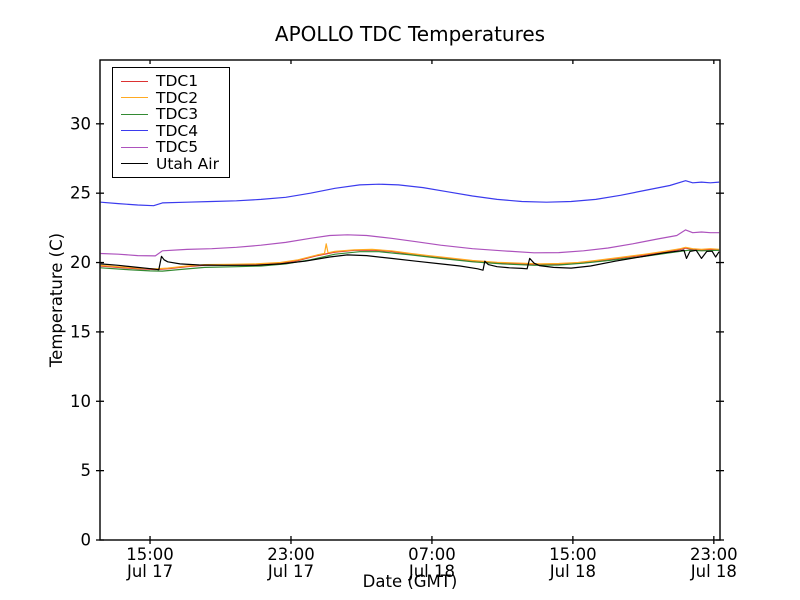 This screenshot has width=800, height=600. What do you see at coordinates (80, 331) in the screenshot?
I see `y-tick-label: 15` at bounding box center [80, 331].